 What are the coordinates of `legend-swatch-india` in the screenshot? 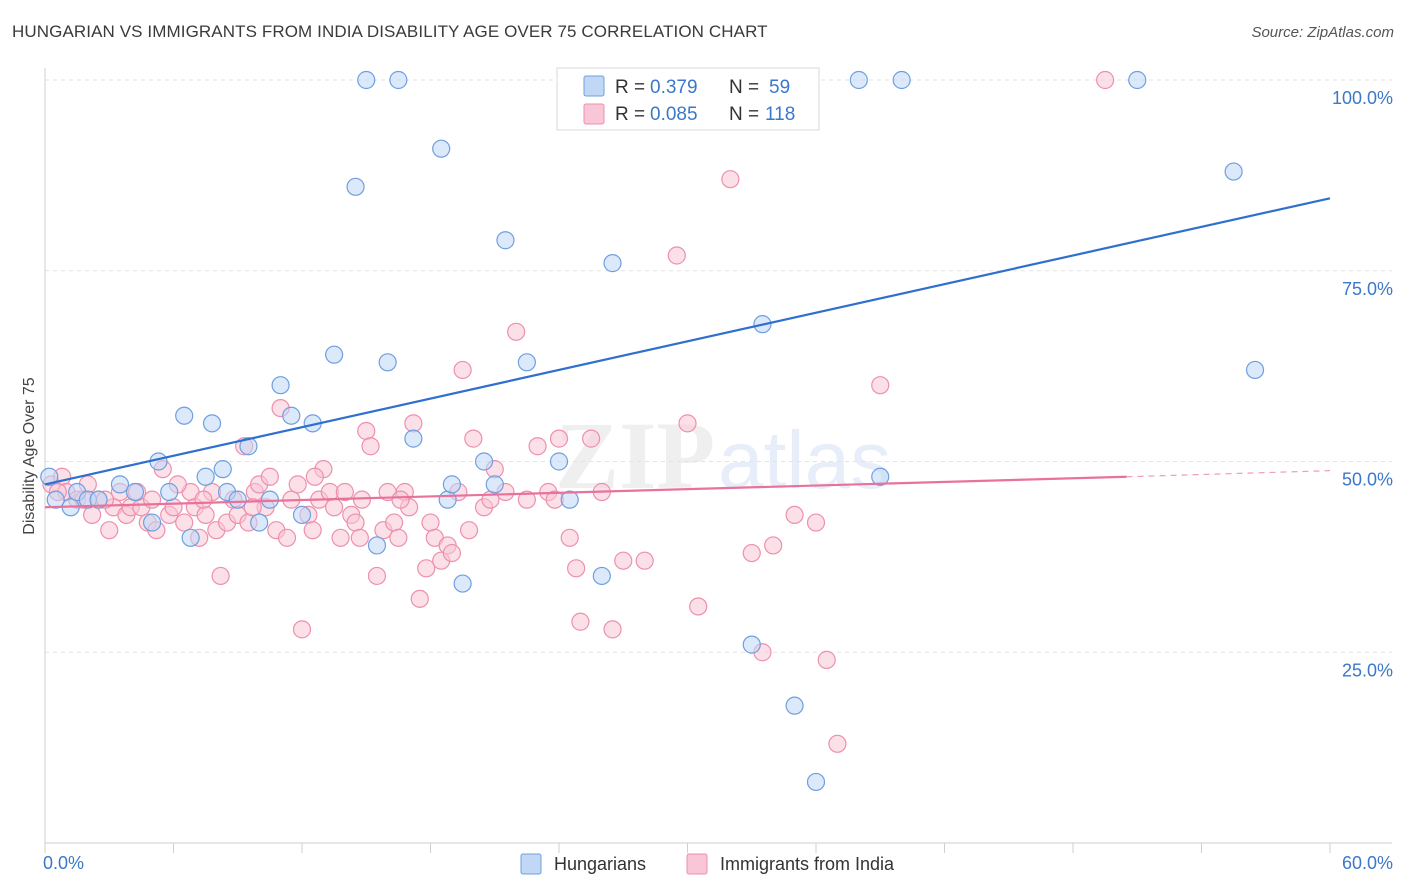 It's located at (594, 114).